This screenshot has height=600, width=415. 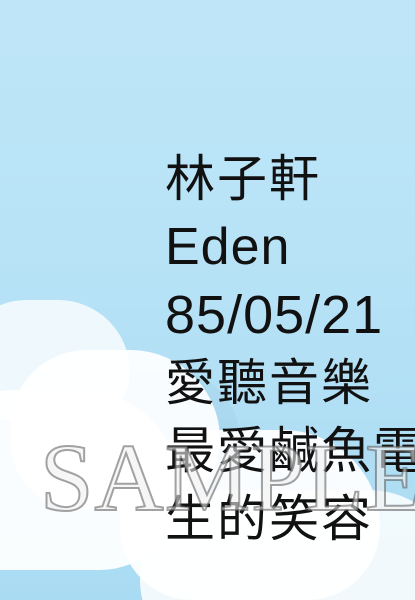 I want to click on favorite-text-line-2: 生的笑容, so click(x=269, y=519).